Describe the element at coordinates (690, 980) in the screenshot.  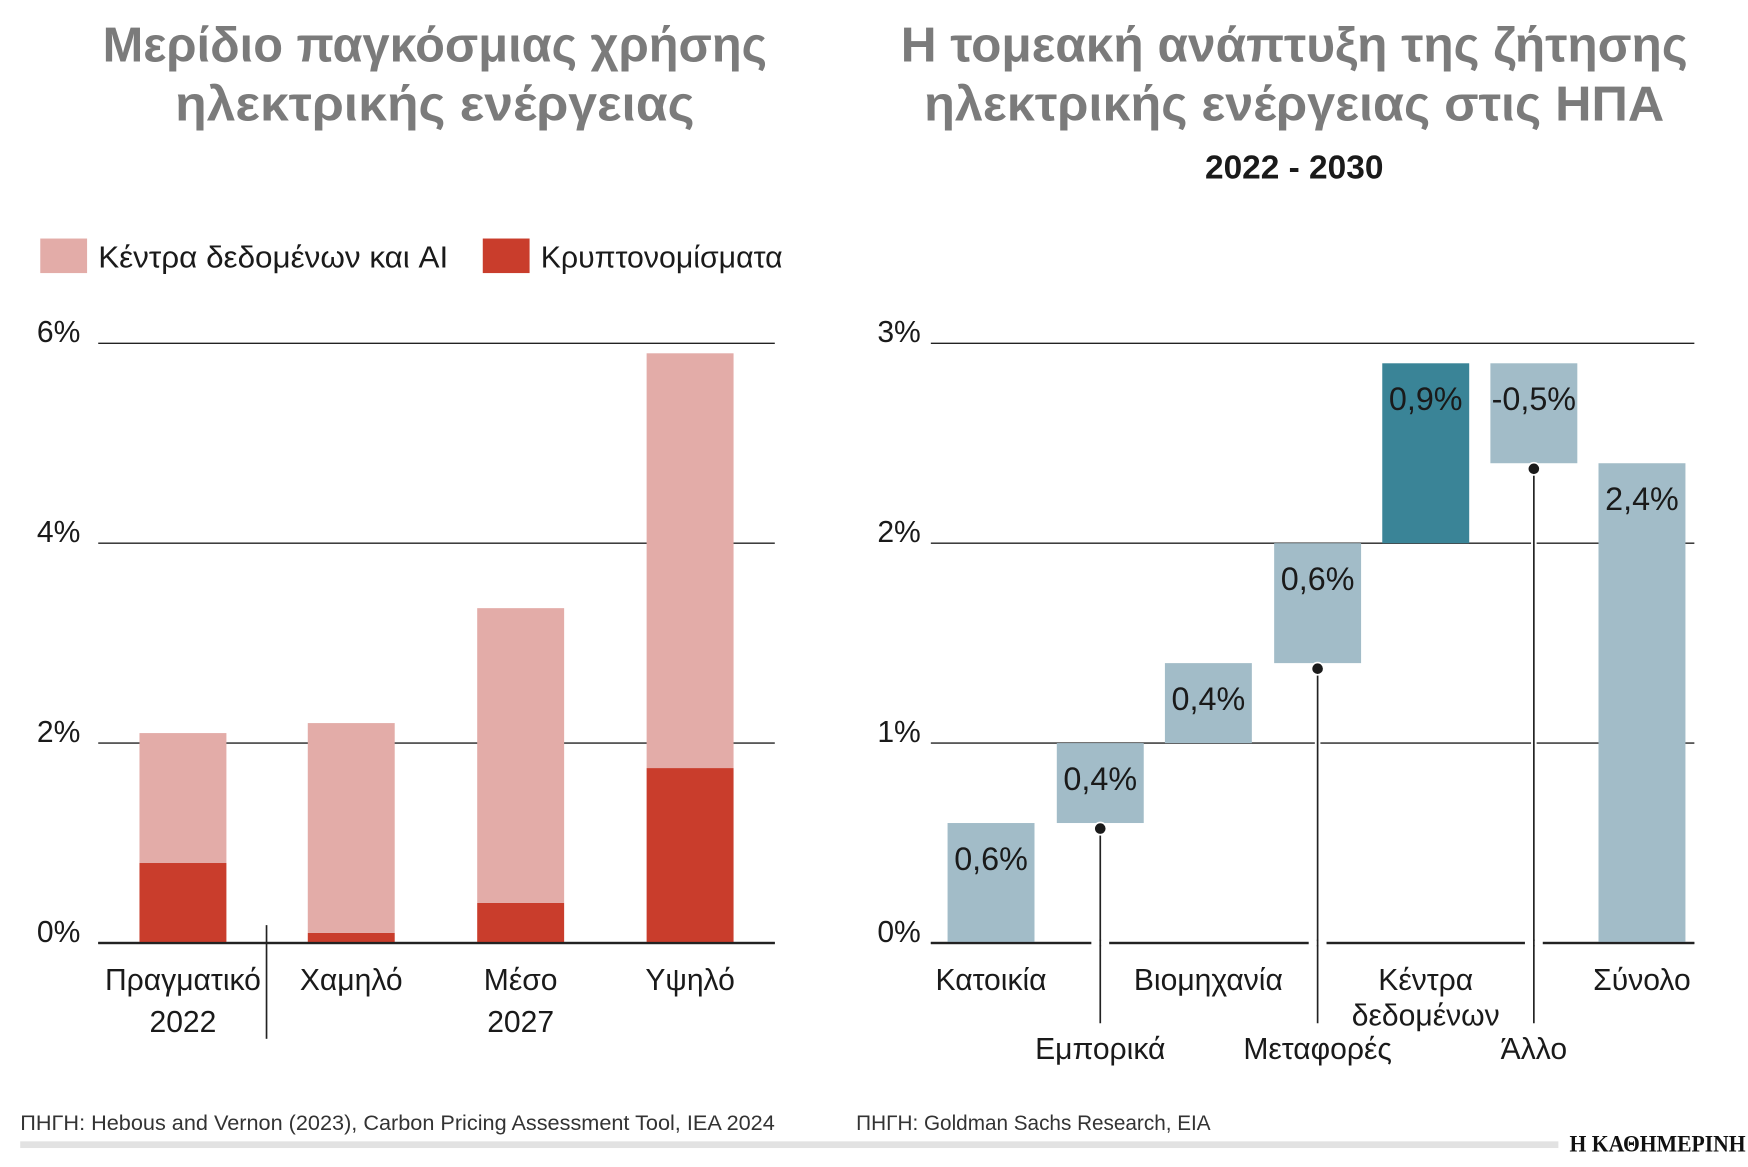
I see `x-category-label: Υψηλό` at that location.